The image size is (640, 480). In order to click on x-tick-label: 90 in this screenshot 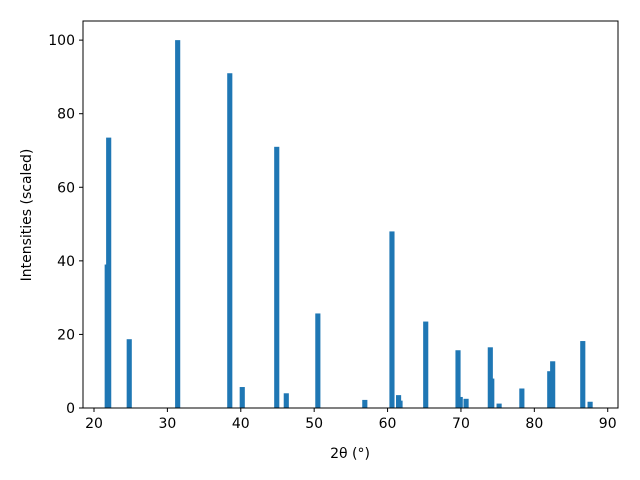, I will do `click(608, 424)`.